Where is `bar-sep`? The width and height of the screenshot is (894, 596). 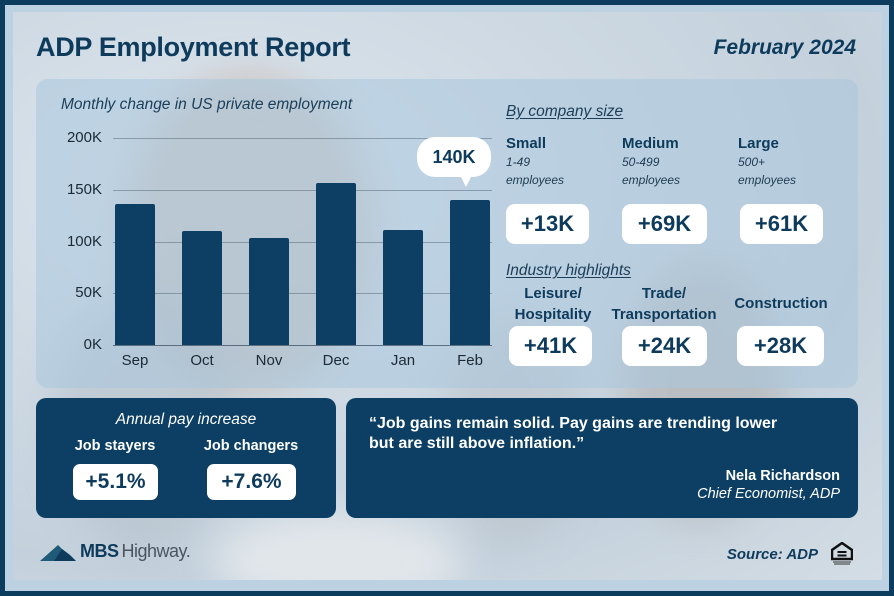 bar-sep is located at coordinates (135, 274).